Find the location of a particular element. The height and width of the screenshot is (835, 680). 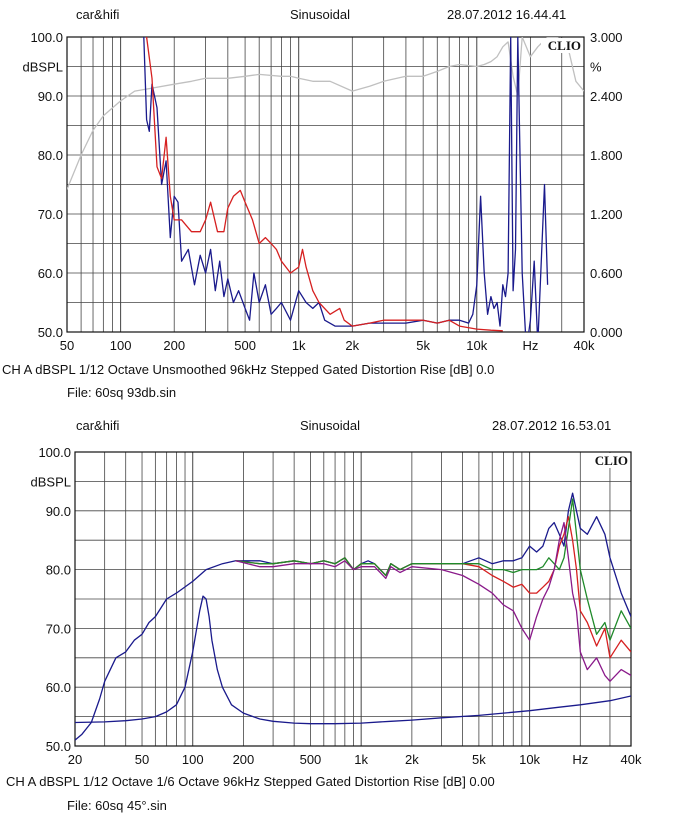

chart1-y-right-tick-label: 3.000 is located at coordinates (606, 37).